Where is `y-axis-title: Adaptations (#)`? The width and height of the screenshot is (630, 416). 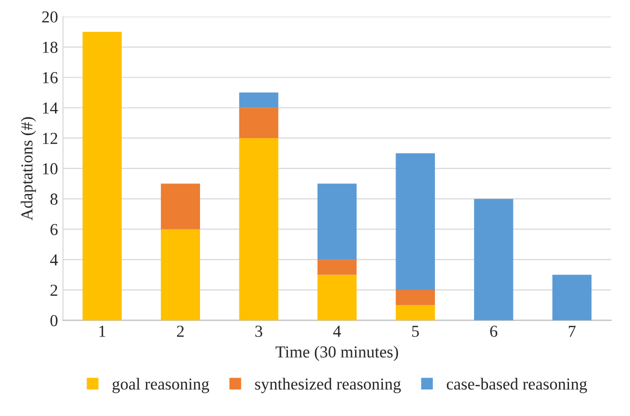
y-axis-title: Adaptations (#) is located at coordinates (28, 168).